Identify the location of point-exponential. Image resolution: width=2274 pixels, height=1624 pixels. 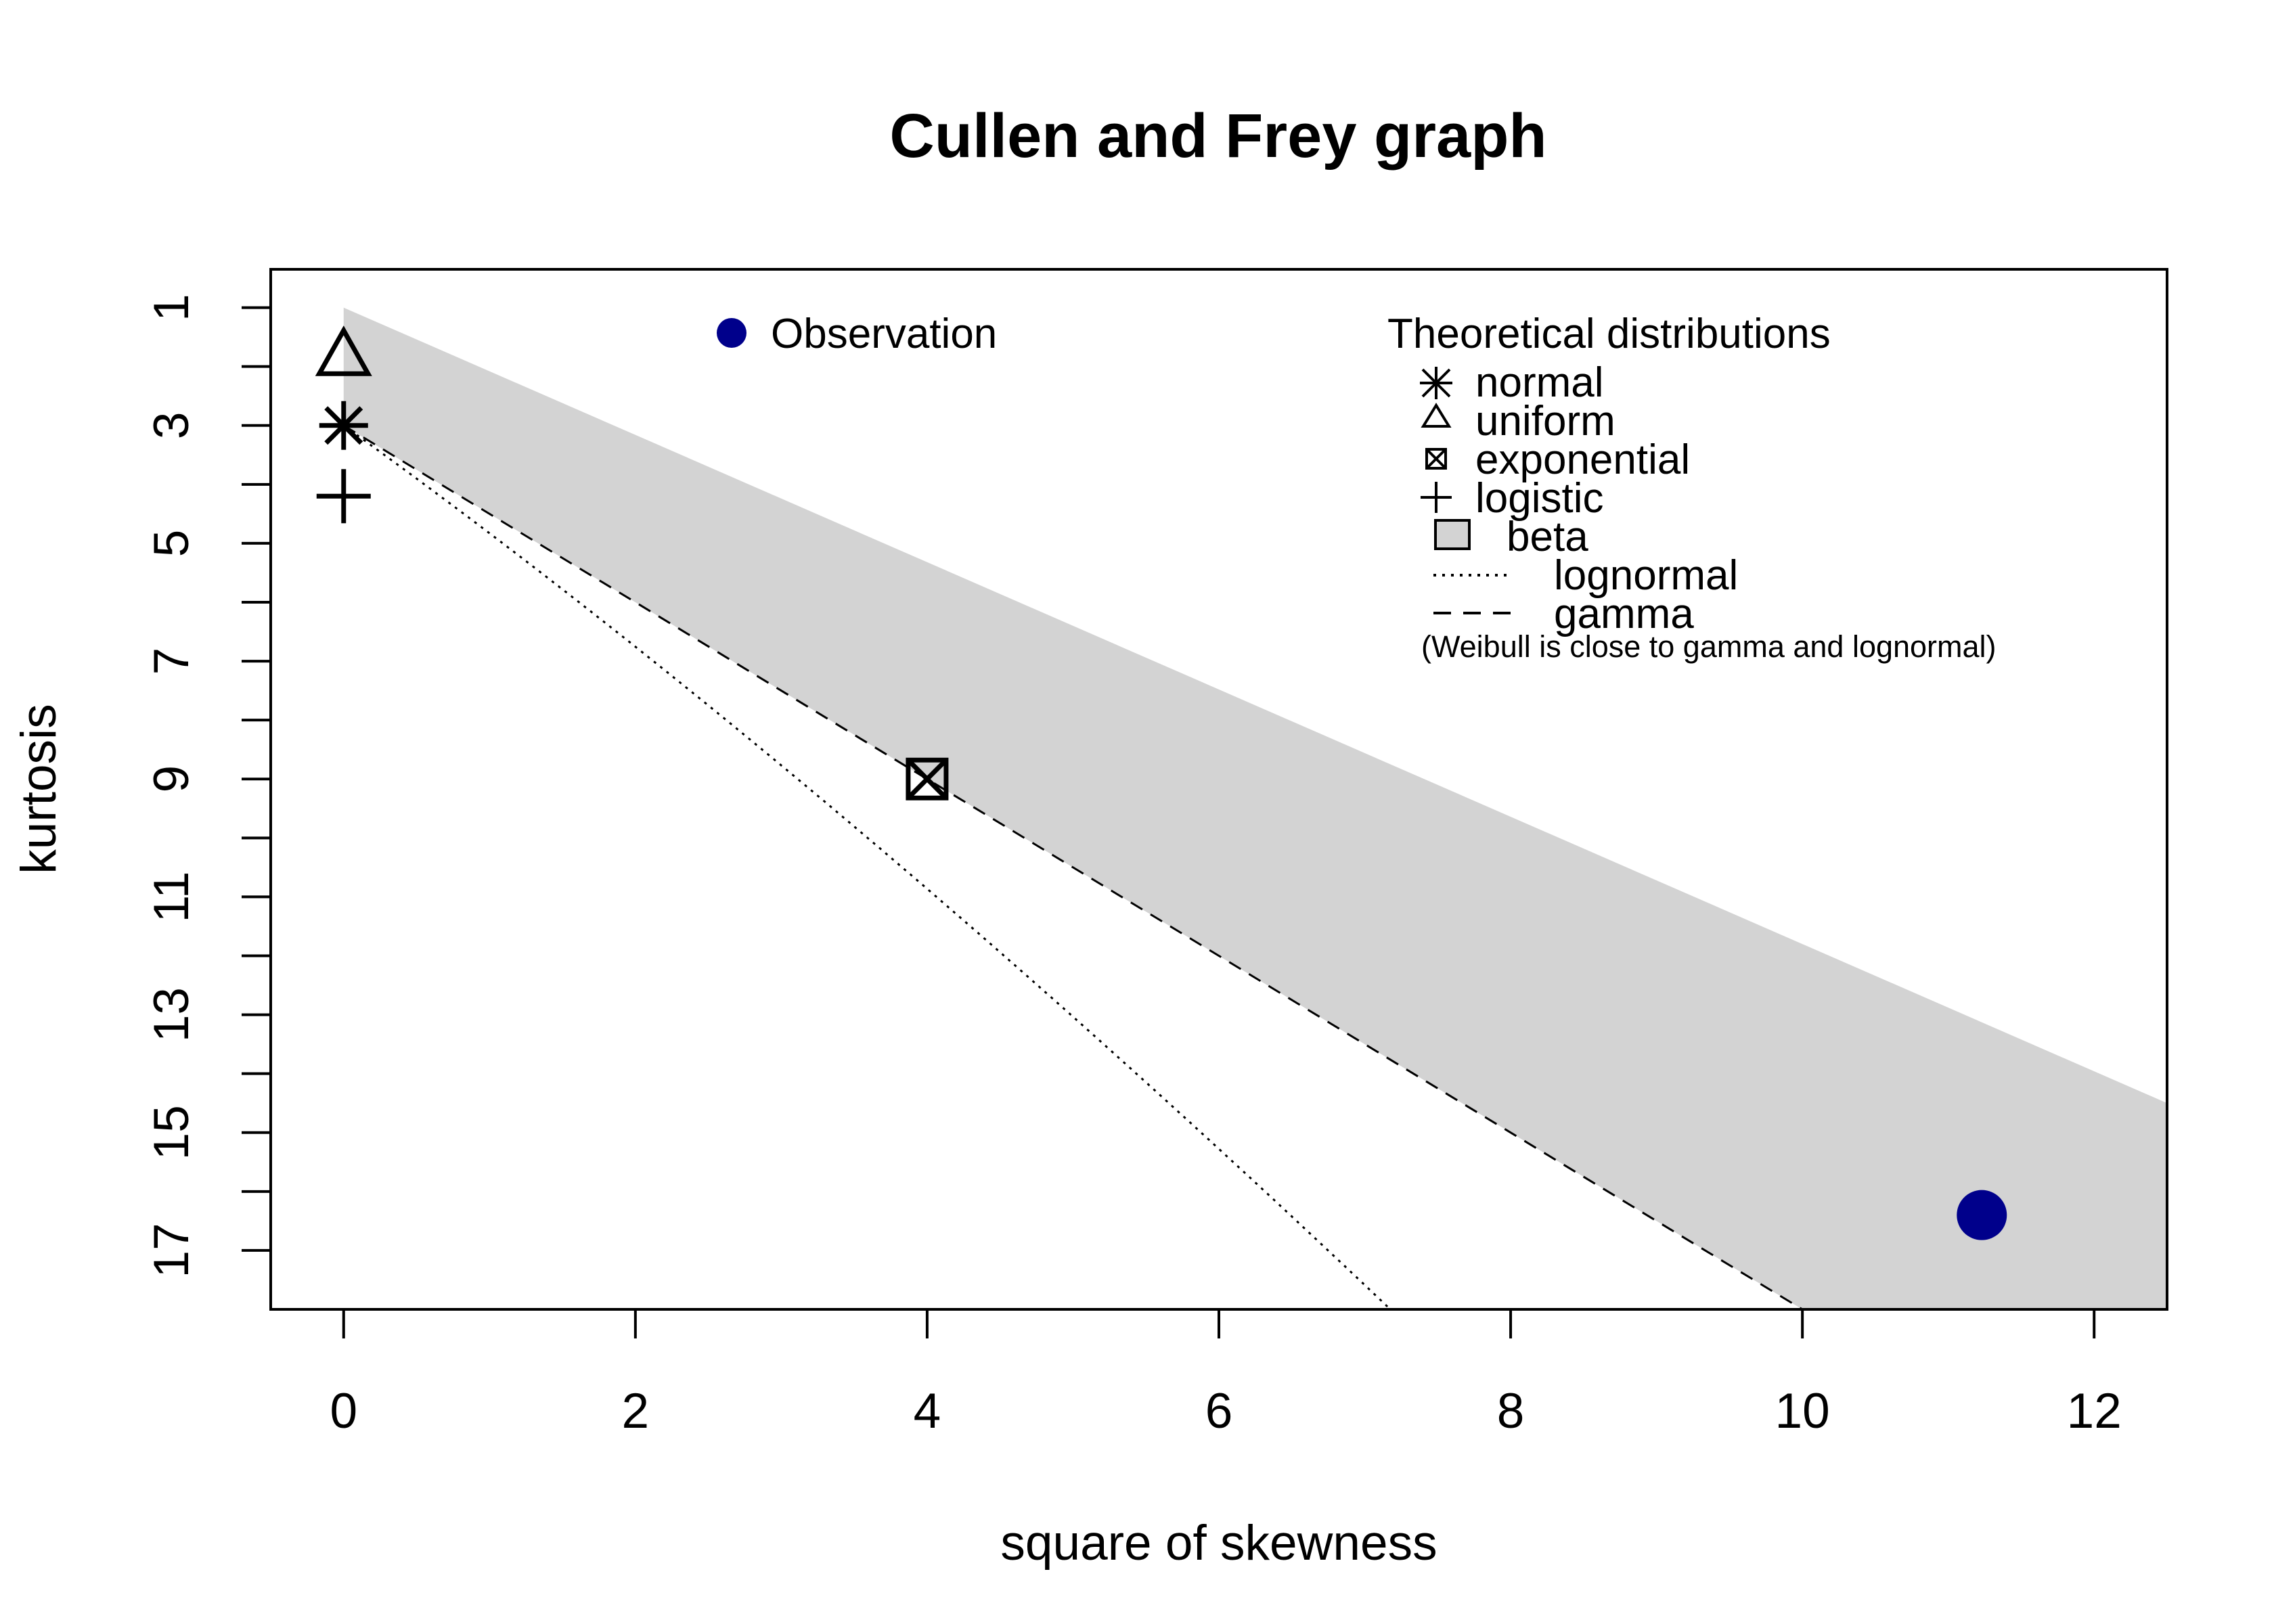
(928, 778).